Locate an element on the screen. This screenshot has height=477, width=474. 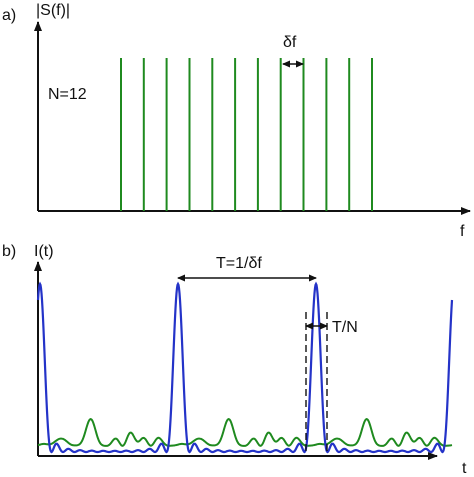
panel-a-xlabel: f is located at coordinates (462, 231).